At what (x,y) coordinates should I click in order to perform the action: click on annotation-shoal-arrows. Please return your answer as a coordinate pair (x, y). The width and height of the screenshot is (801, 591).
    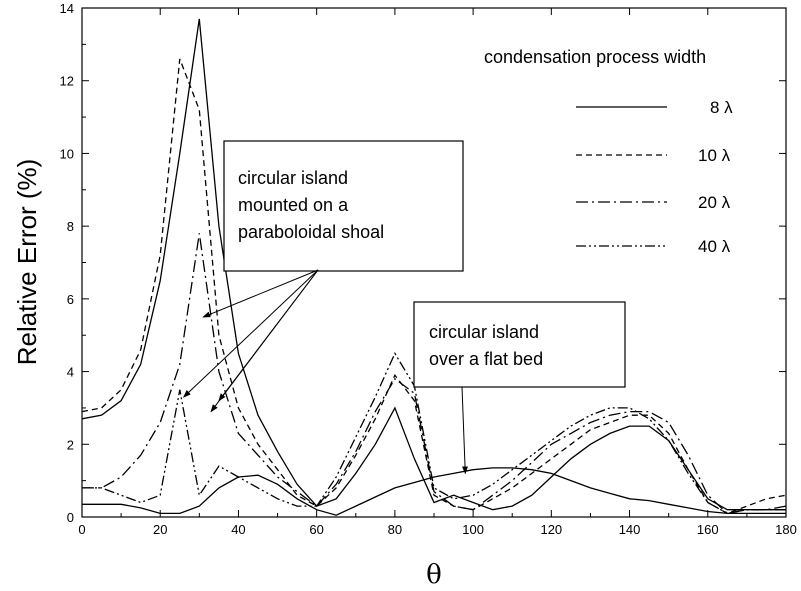
    Looking at the image, I should click on (250, 341).